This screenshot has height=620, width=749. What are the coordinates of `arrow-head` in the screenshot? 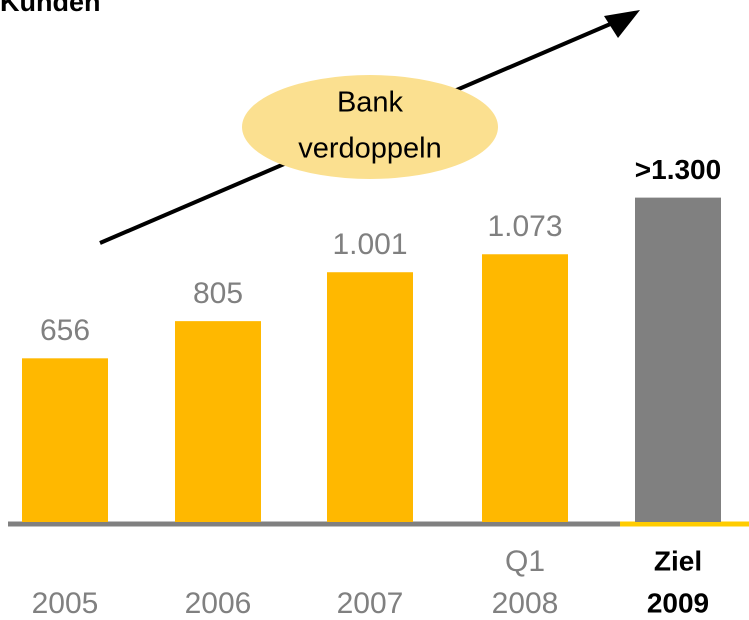 It's located at (622, 24).